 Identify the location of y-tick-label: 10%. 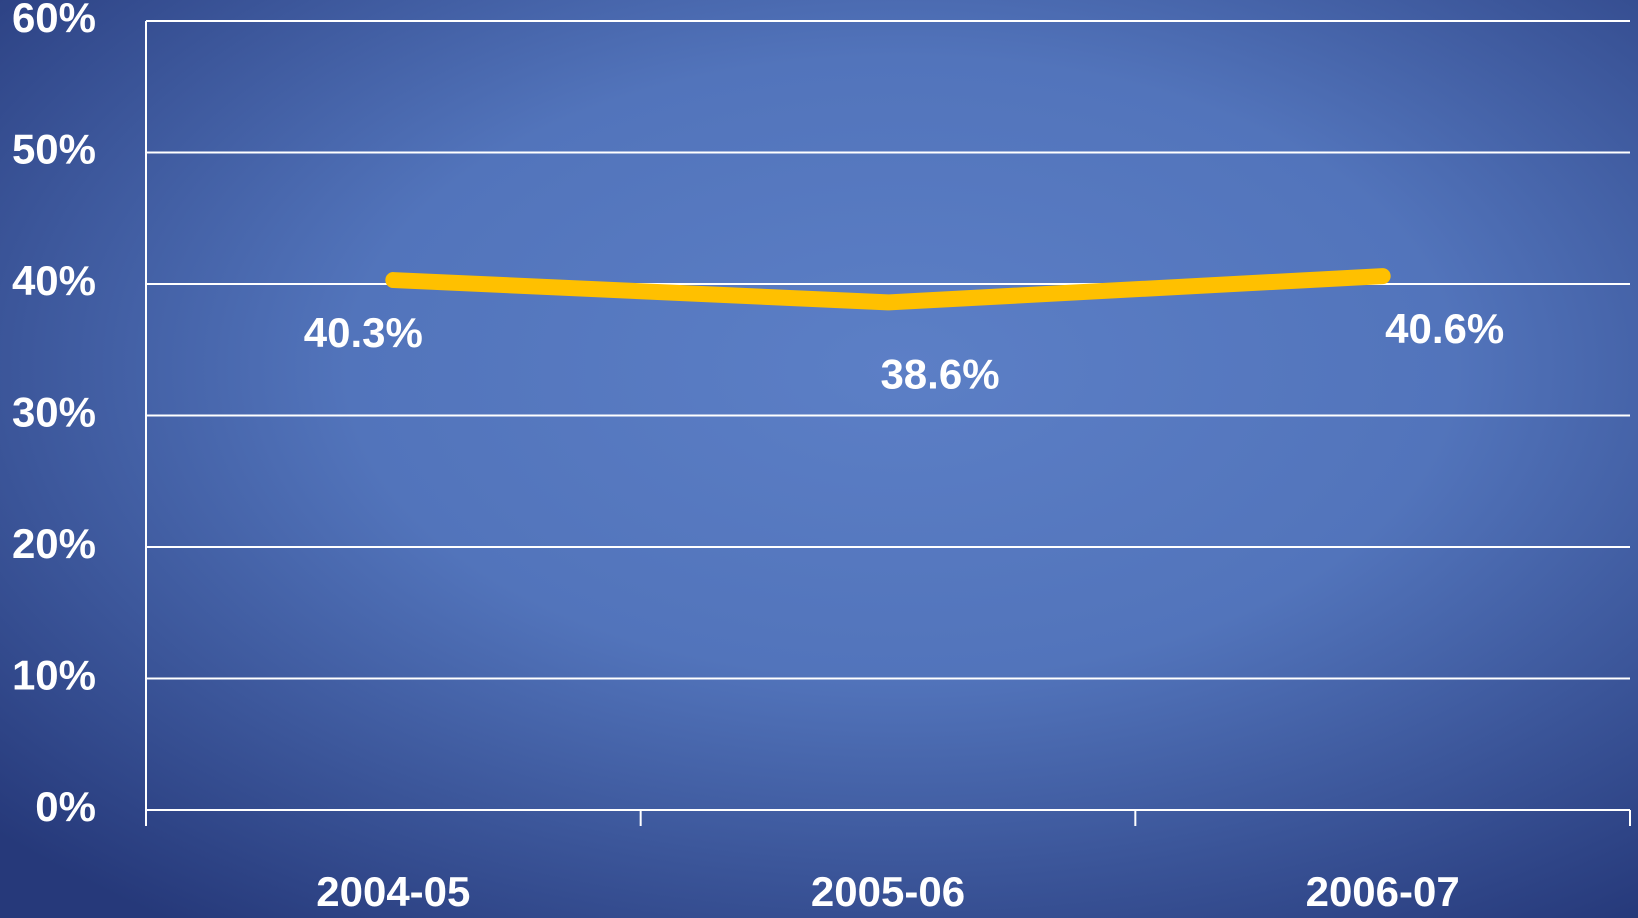
(54, 675).